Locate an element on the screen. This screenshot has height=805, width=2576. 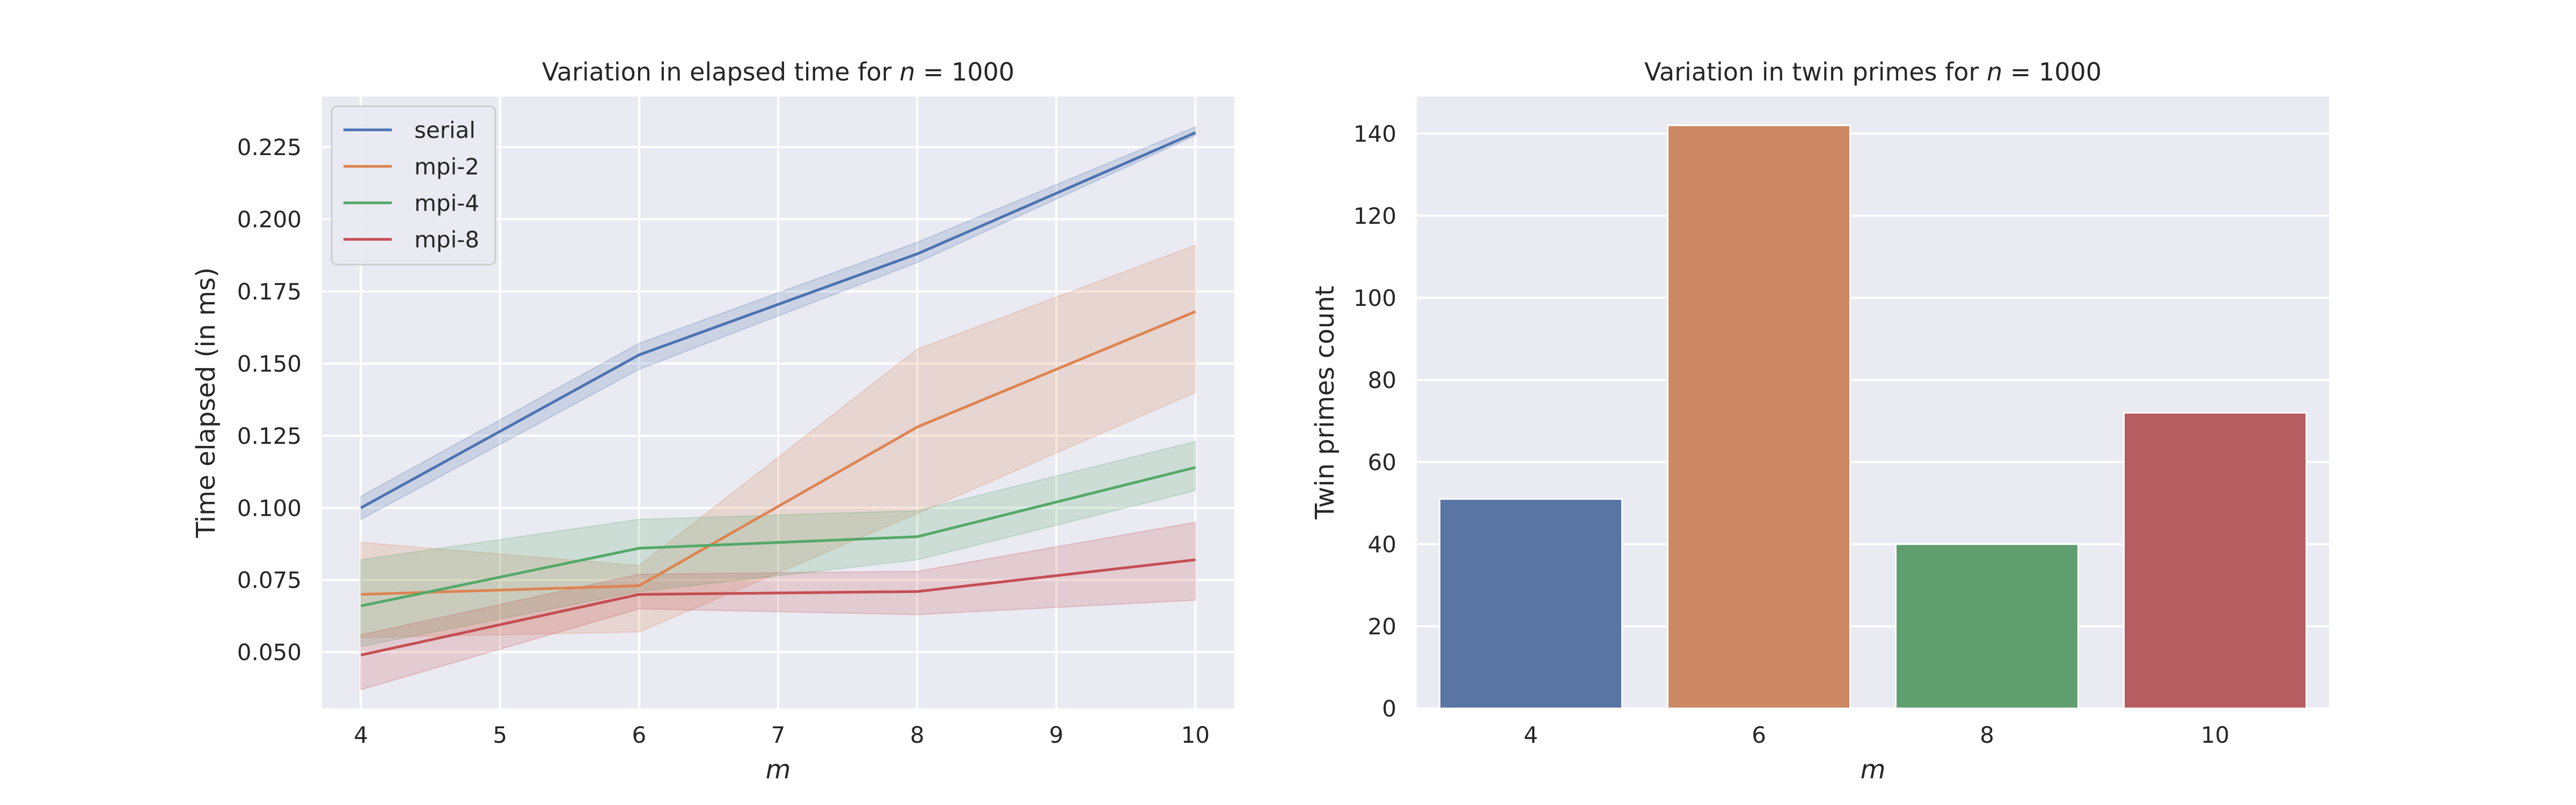
legend-label-mpi-2: mpi-2 is located at coordinates (446, 166).